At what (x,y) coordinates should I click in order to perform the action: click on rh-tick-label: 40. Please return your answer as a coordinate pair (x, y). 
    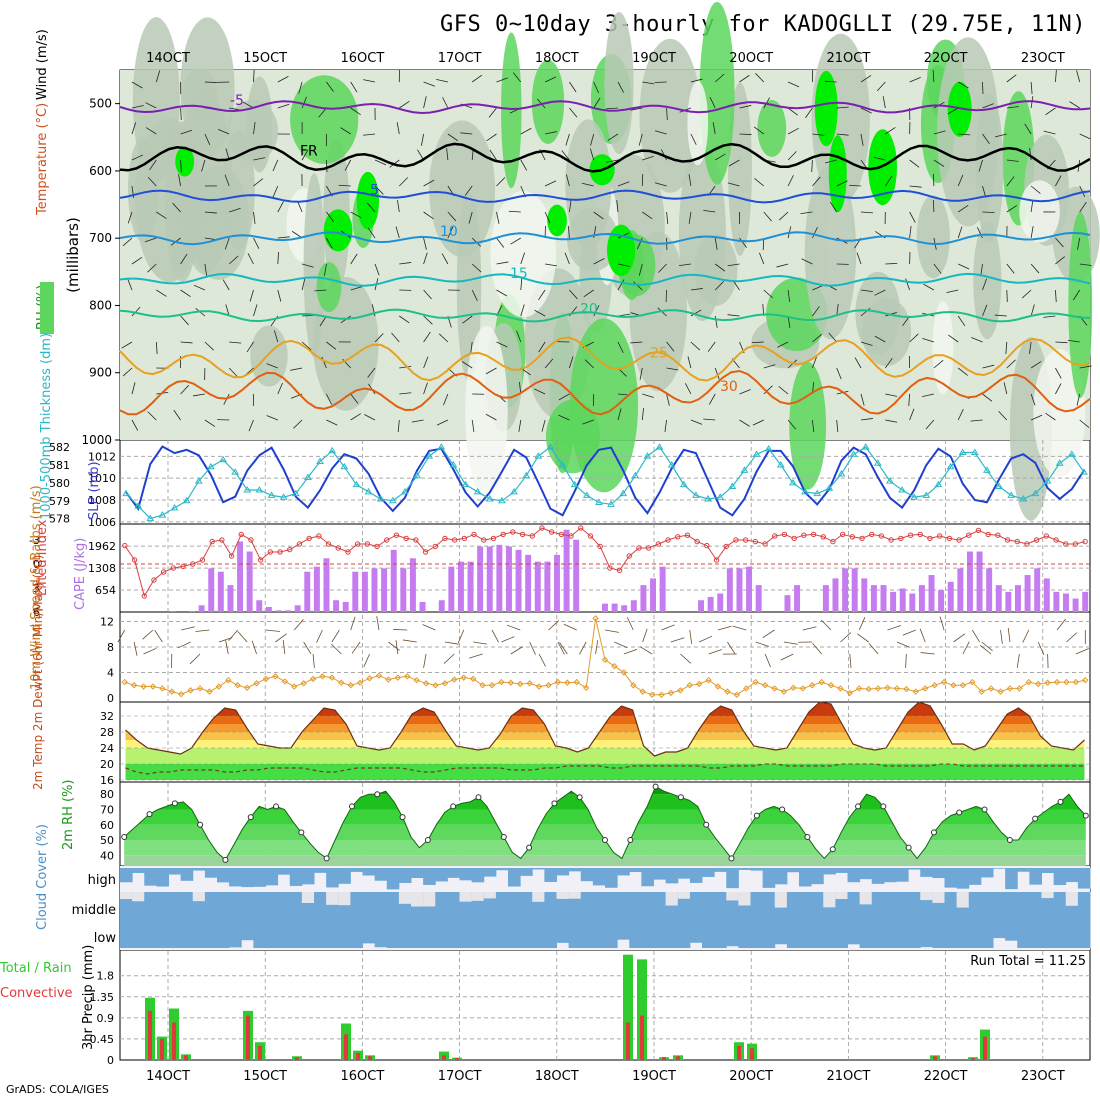
    Looking at the image, I should click on (107, 855).